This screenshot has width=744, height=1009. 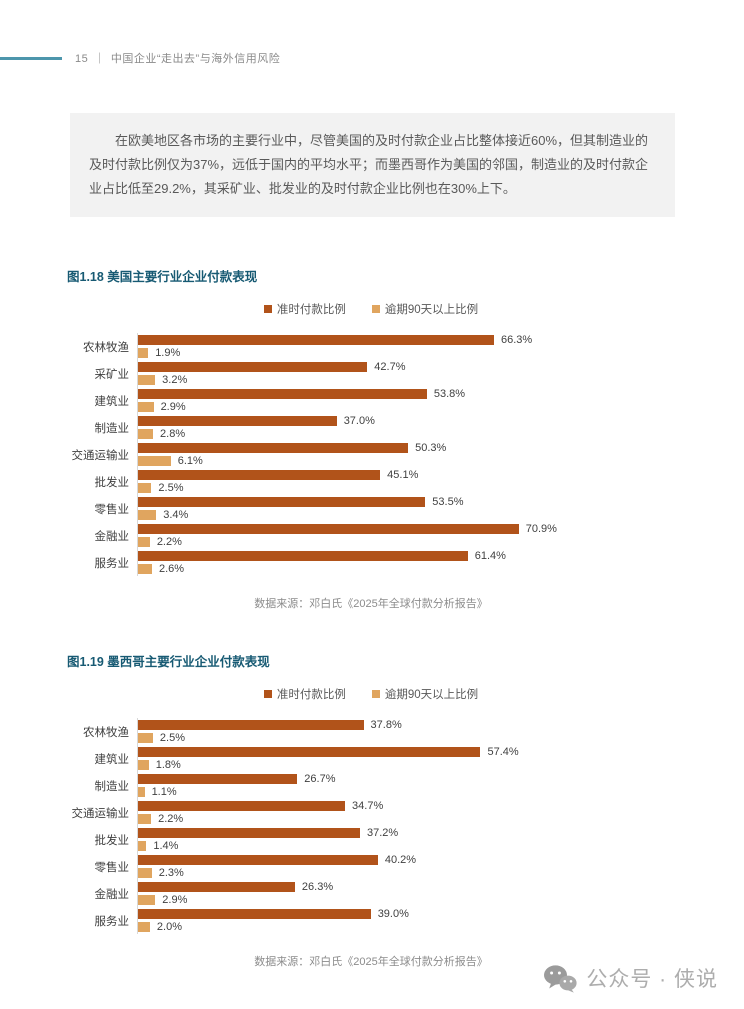 What do you see at coordinates (490, 556) in the screenshot?
I see `value-label: 61.4%` at bounding box center [490, 556].